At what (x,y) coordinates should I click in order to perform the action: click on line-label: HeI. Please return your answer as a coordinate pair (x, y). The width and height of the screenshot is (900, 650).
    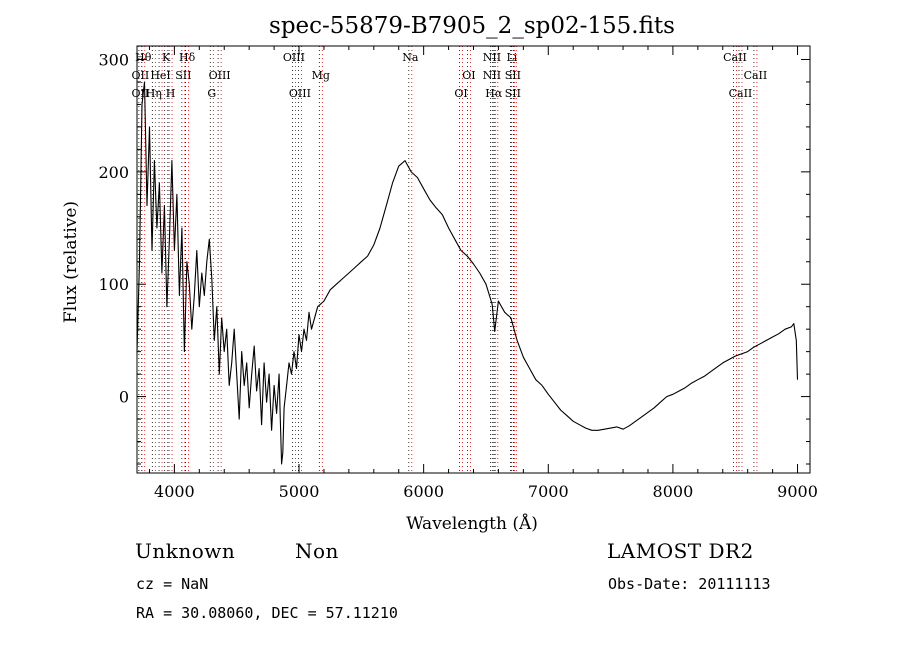
    Looking at the image, I should click on (160, 75).